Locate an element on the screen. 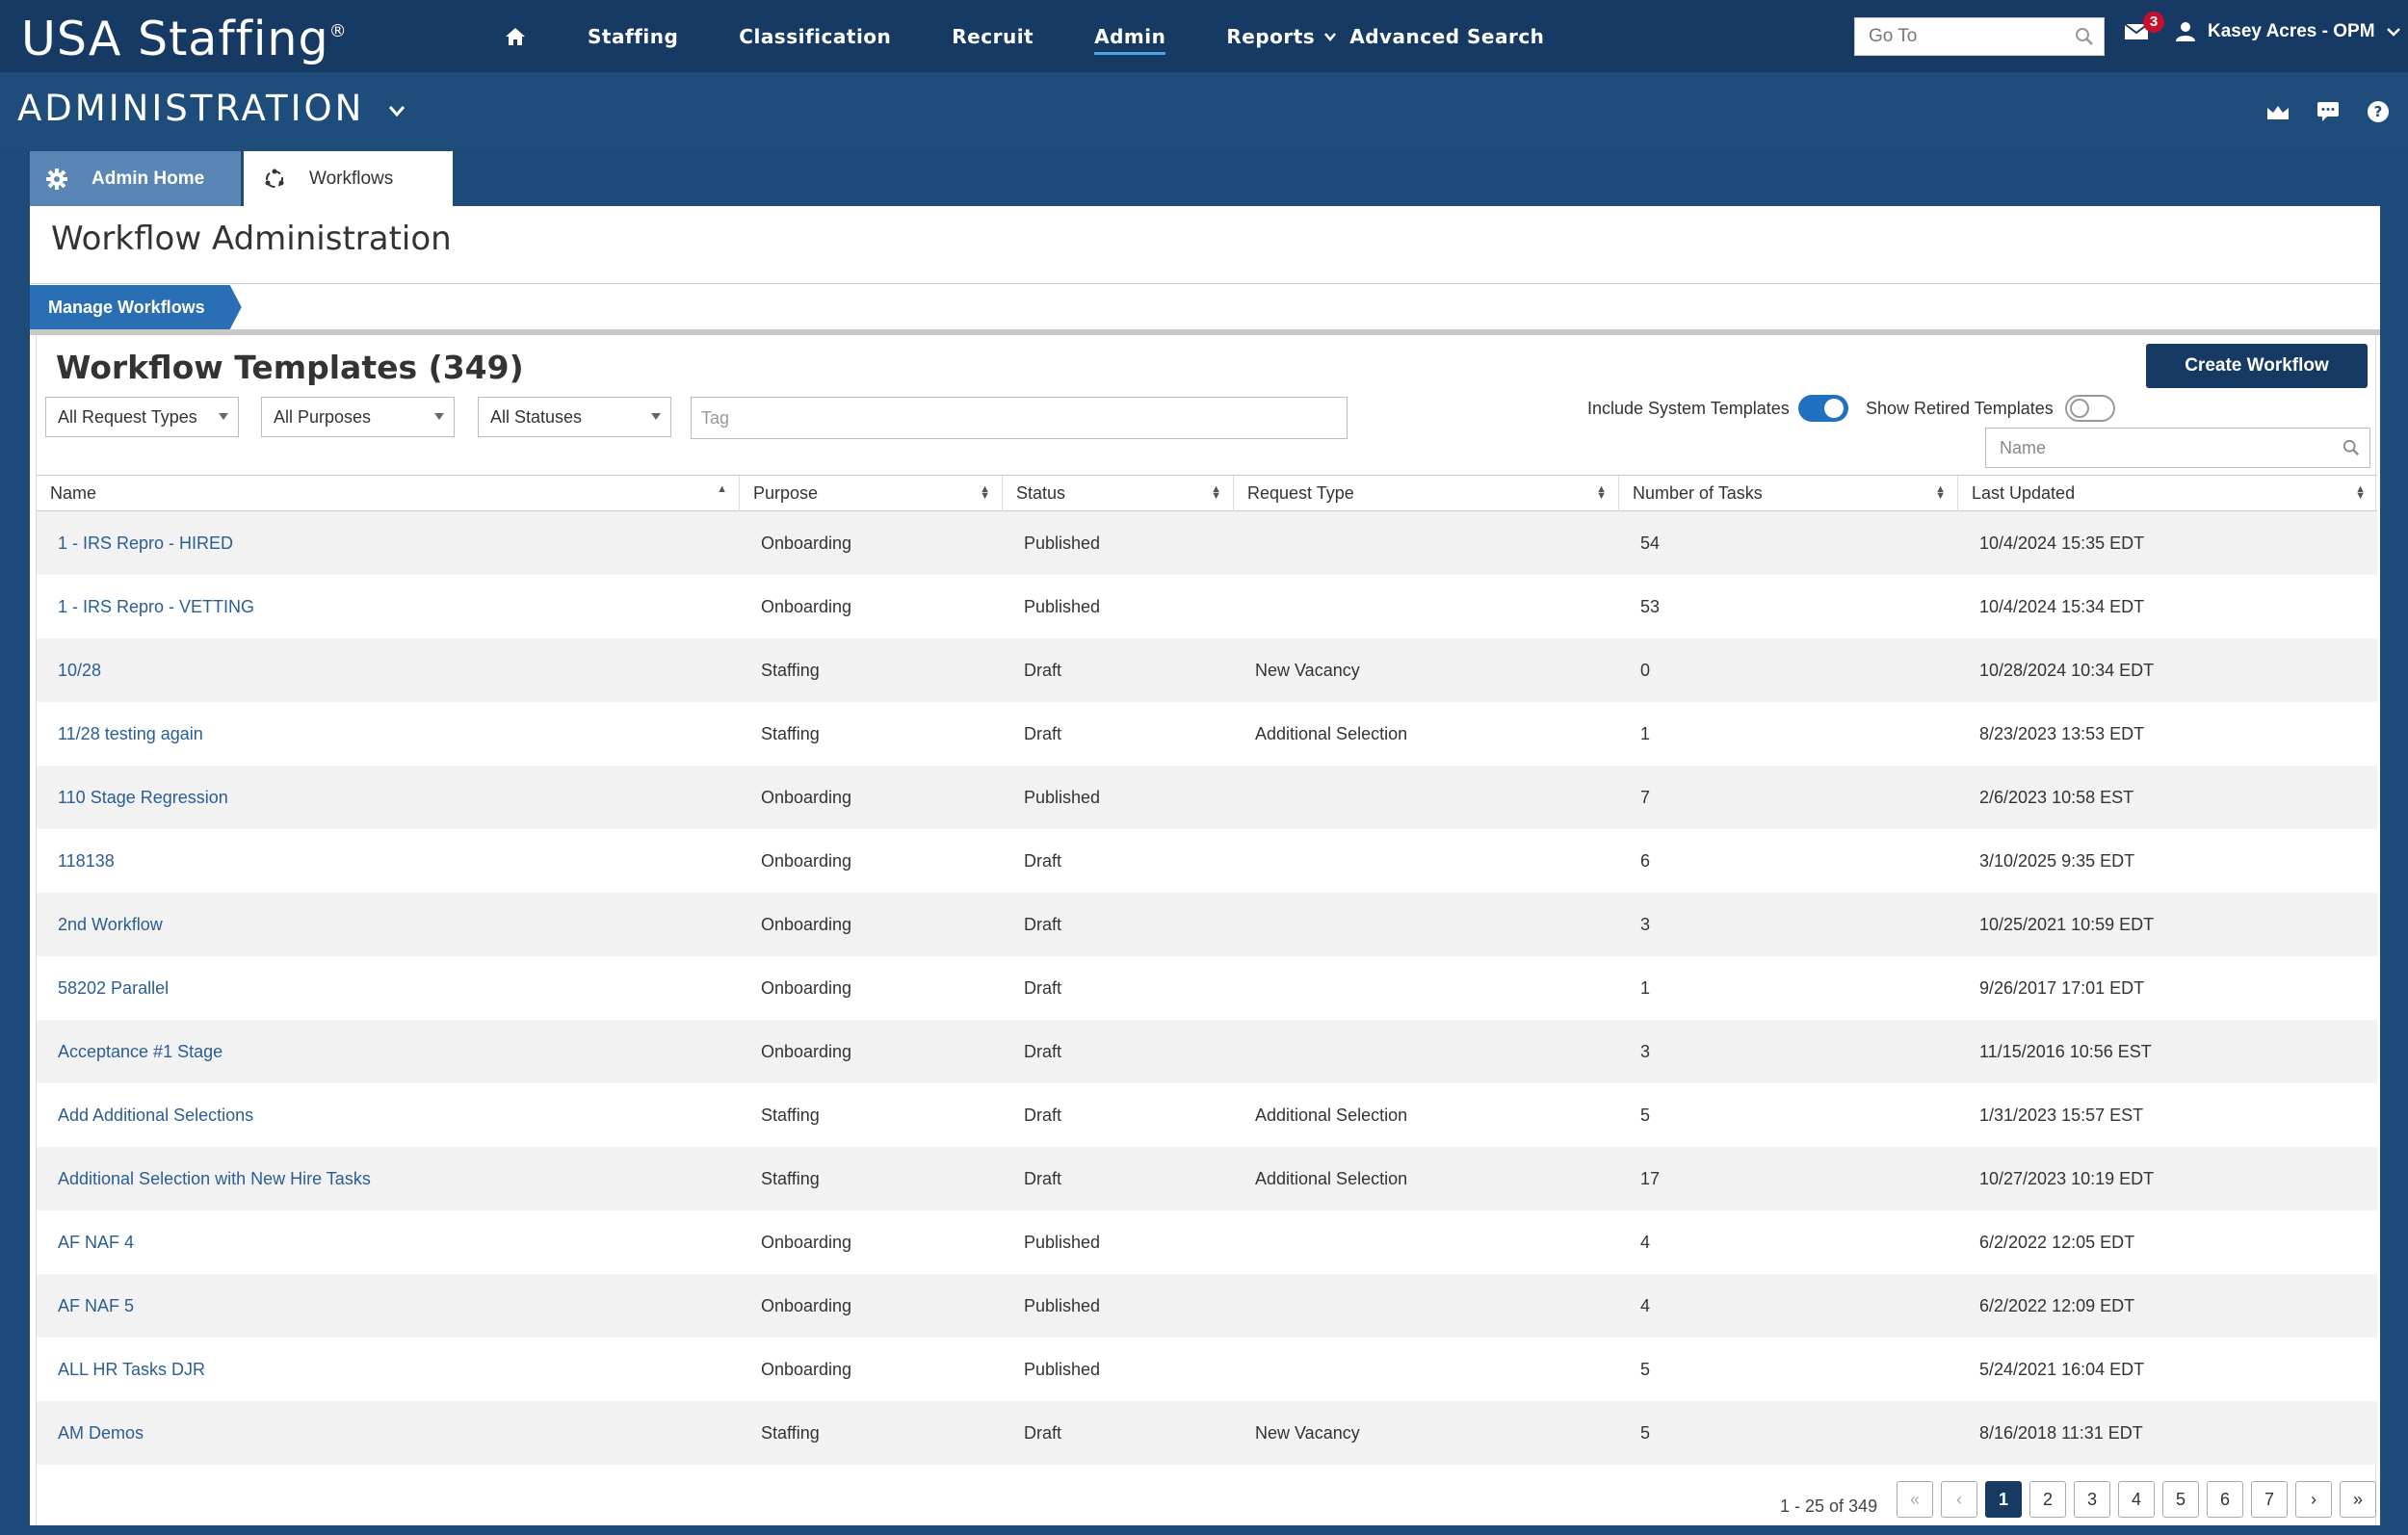  nav-admin: Admin is located at coordinates (1130, 36).